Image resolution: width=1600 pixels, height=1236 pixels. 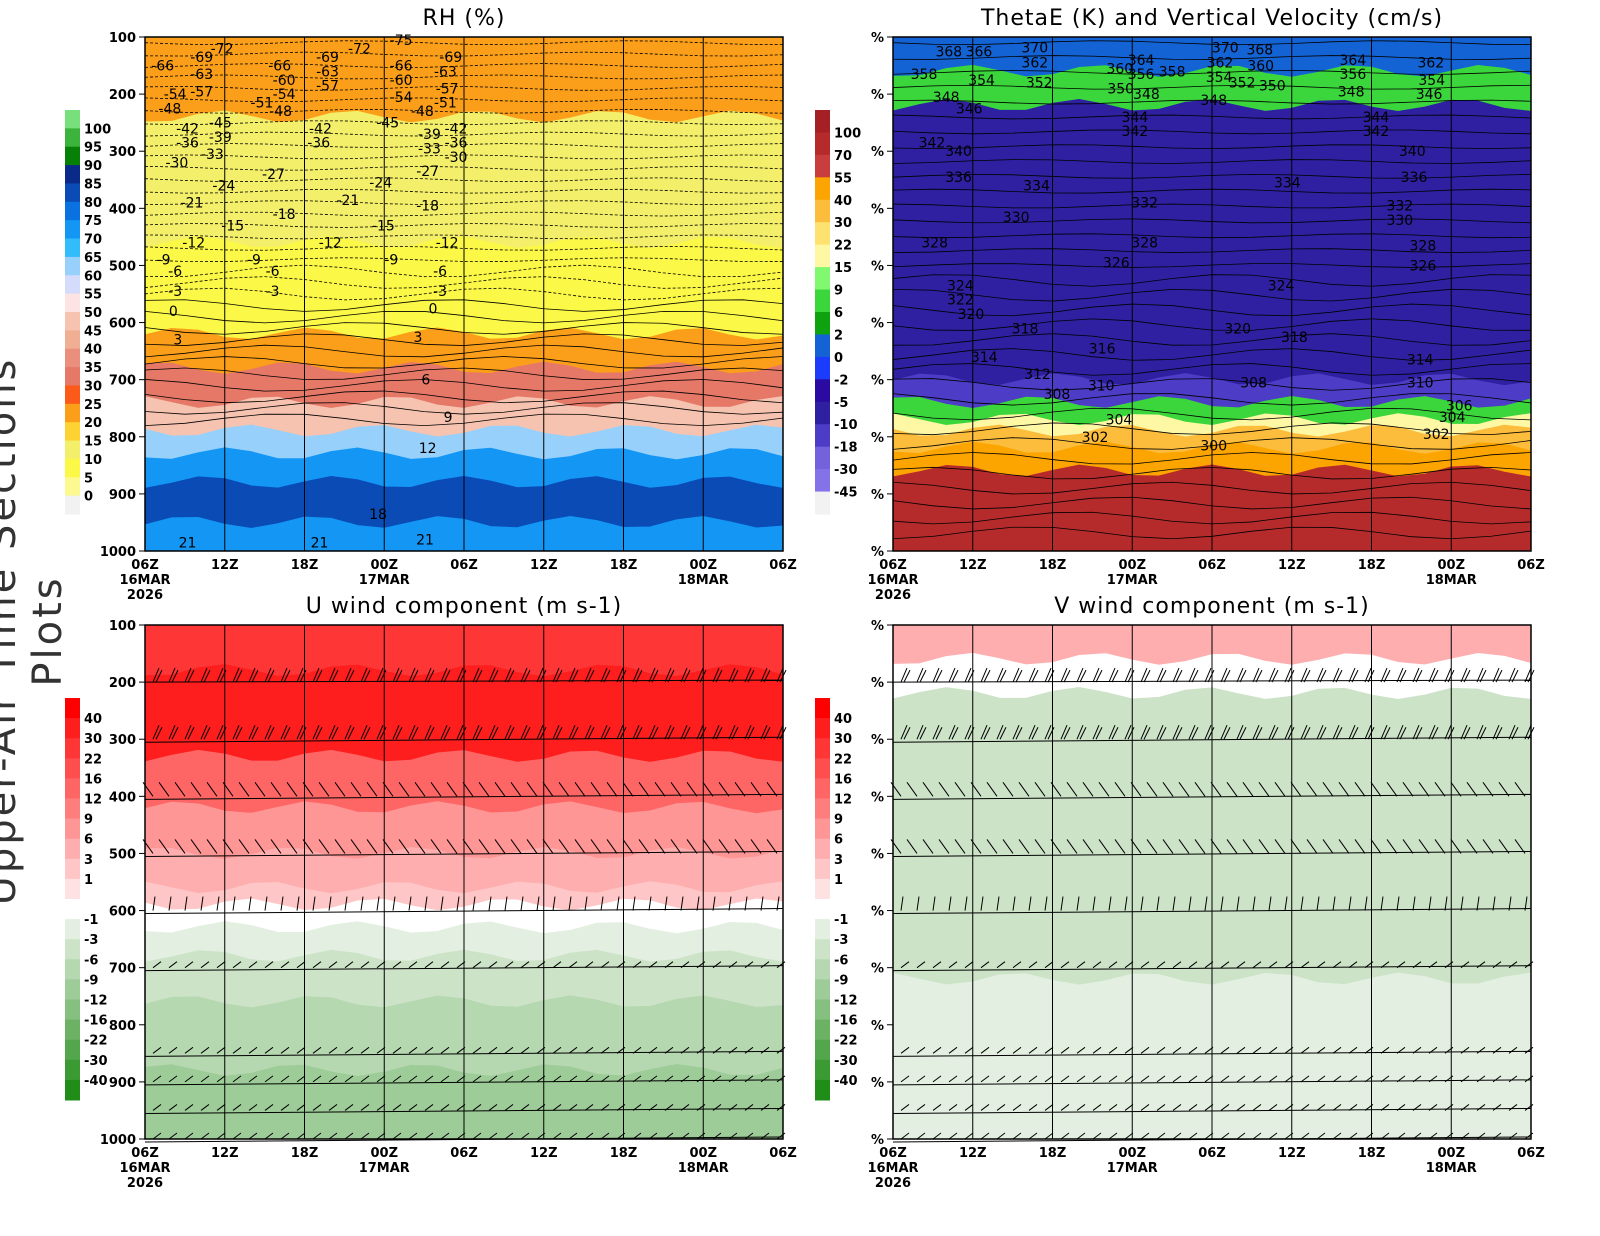 What do you see at coordinates (88, 880) in the screenshot?
I see `colorbar-label: 1` at bounding box center [88, 880].